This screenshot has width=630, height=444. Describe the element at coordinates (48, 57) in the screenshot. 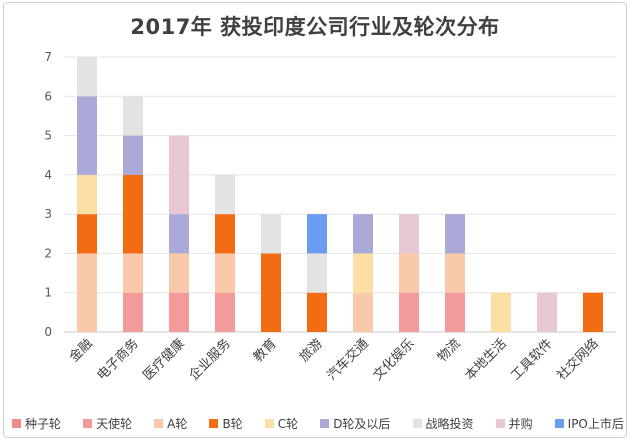

I see `y-tick-label: 7` at that location.